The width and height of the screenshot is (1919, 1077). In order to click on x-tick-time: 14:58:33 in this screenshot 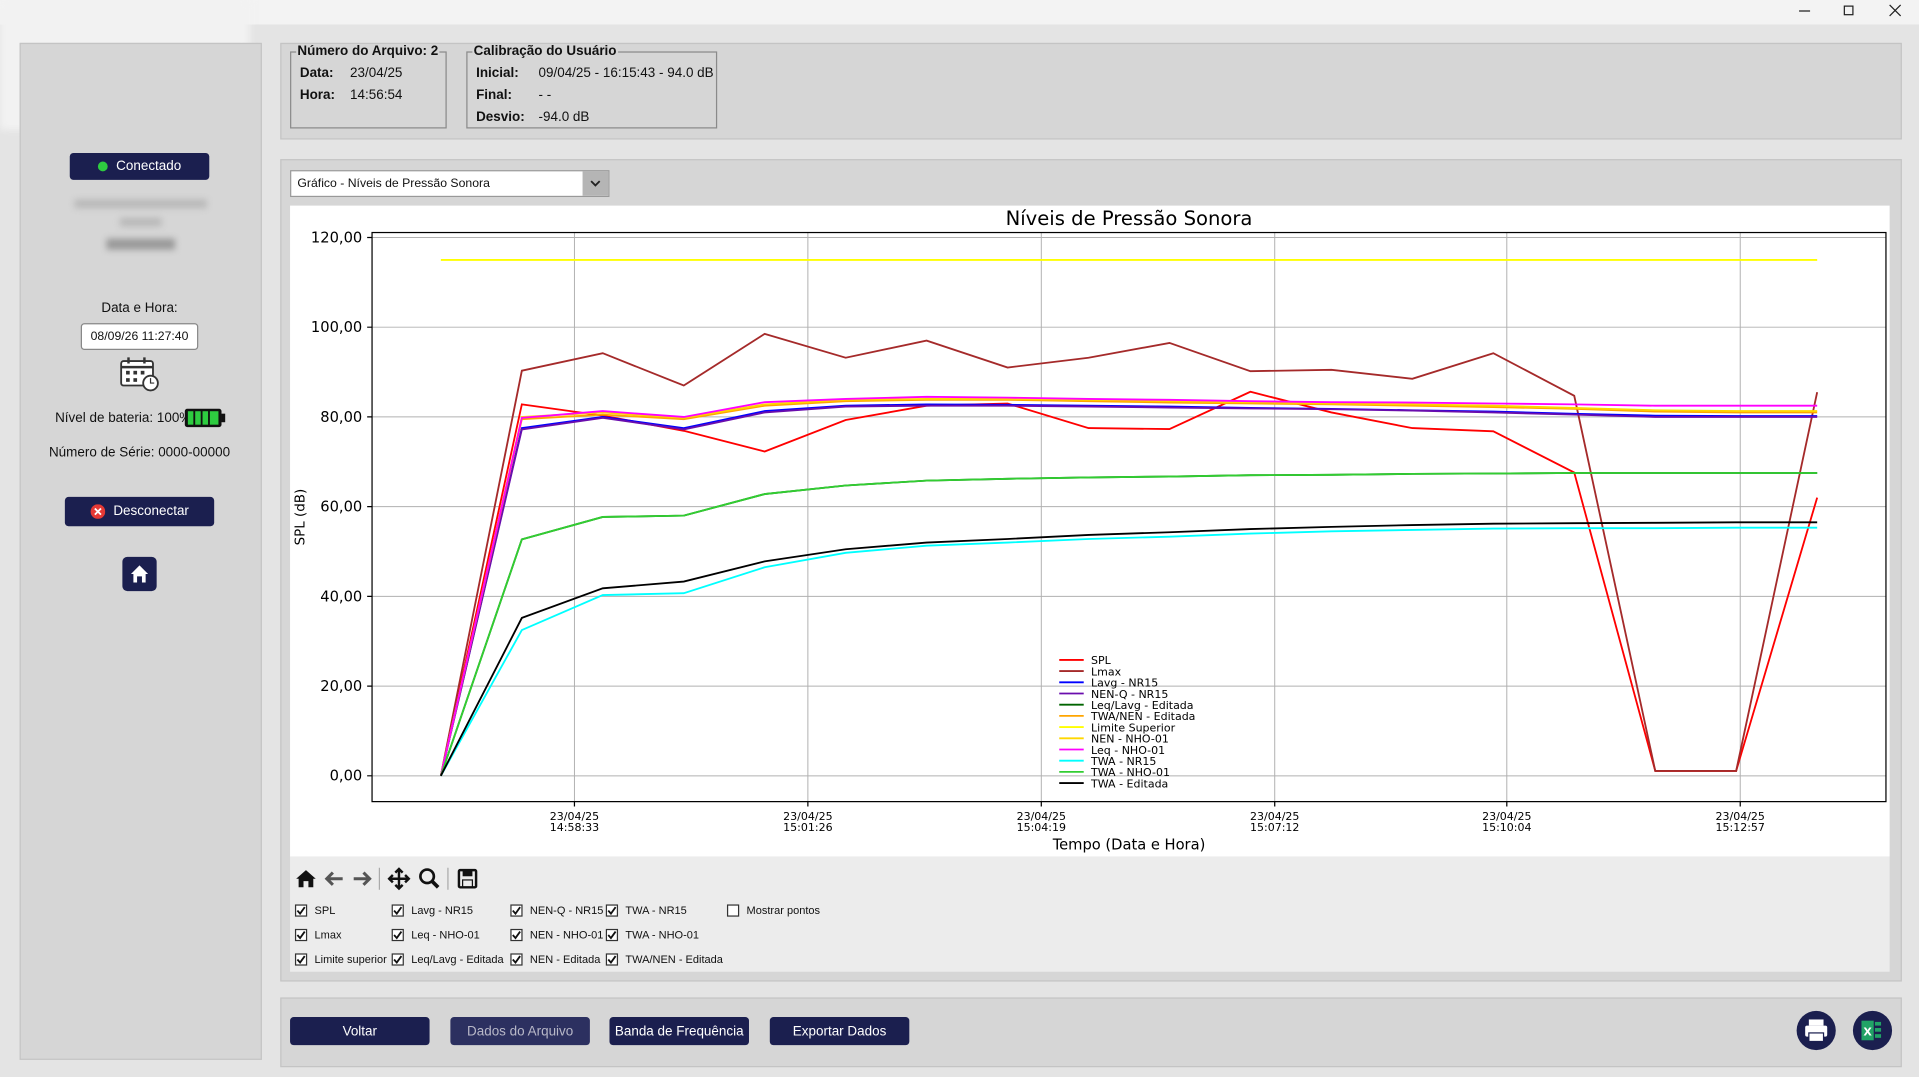, I will do `click(574, 827)`.